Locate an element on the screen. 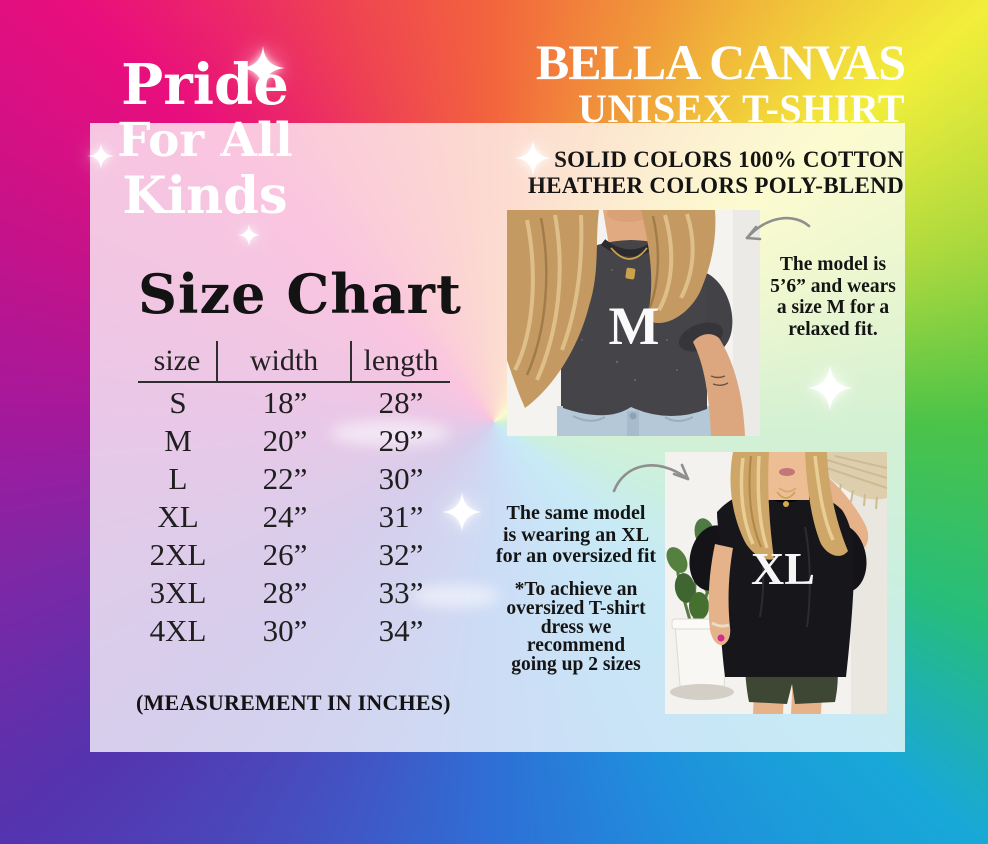  table-row: M 20” 29” is located at coordinates (294, 440).